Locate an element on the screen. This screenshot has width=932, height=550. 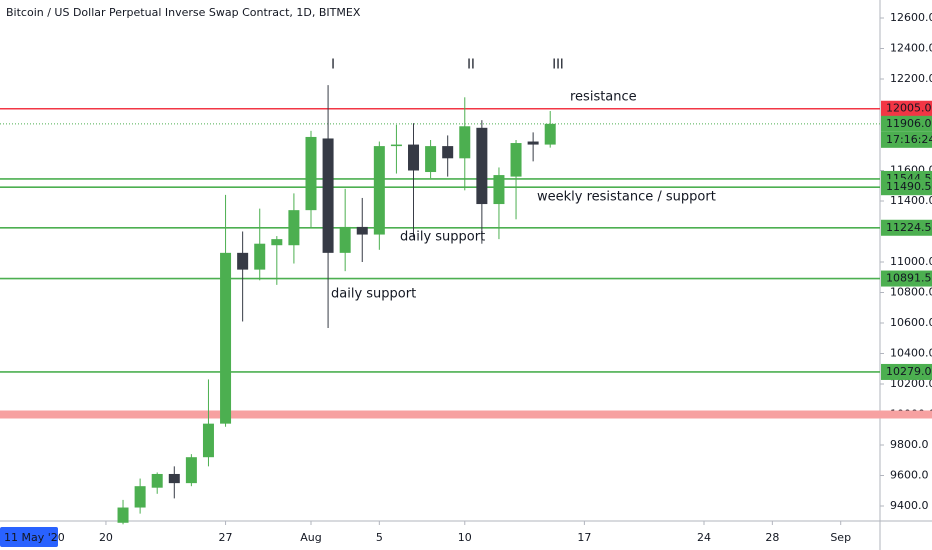
annotation: III is located at coordinates (558, 65).